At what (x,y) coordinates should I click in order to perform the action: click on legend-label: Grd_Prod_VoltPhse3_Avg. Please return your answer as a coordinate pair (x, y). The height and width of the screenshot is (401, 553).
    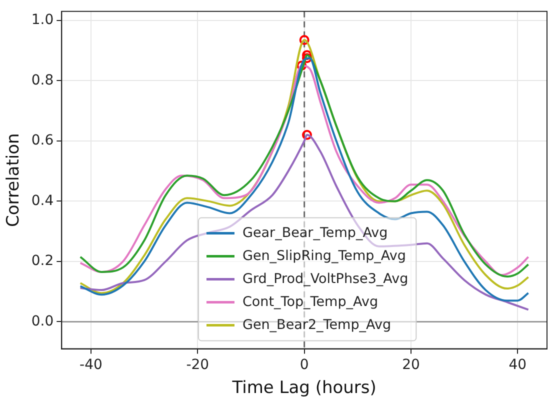
    Looking at the image, I should click on (325, 278).